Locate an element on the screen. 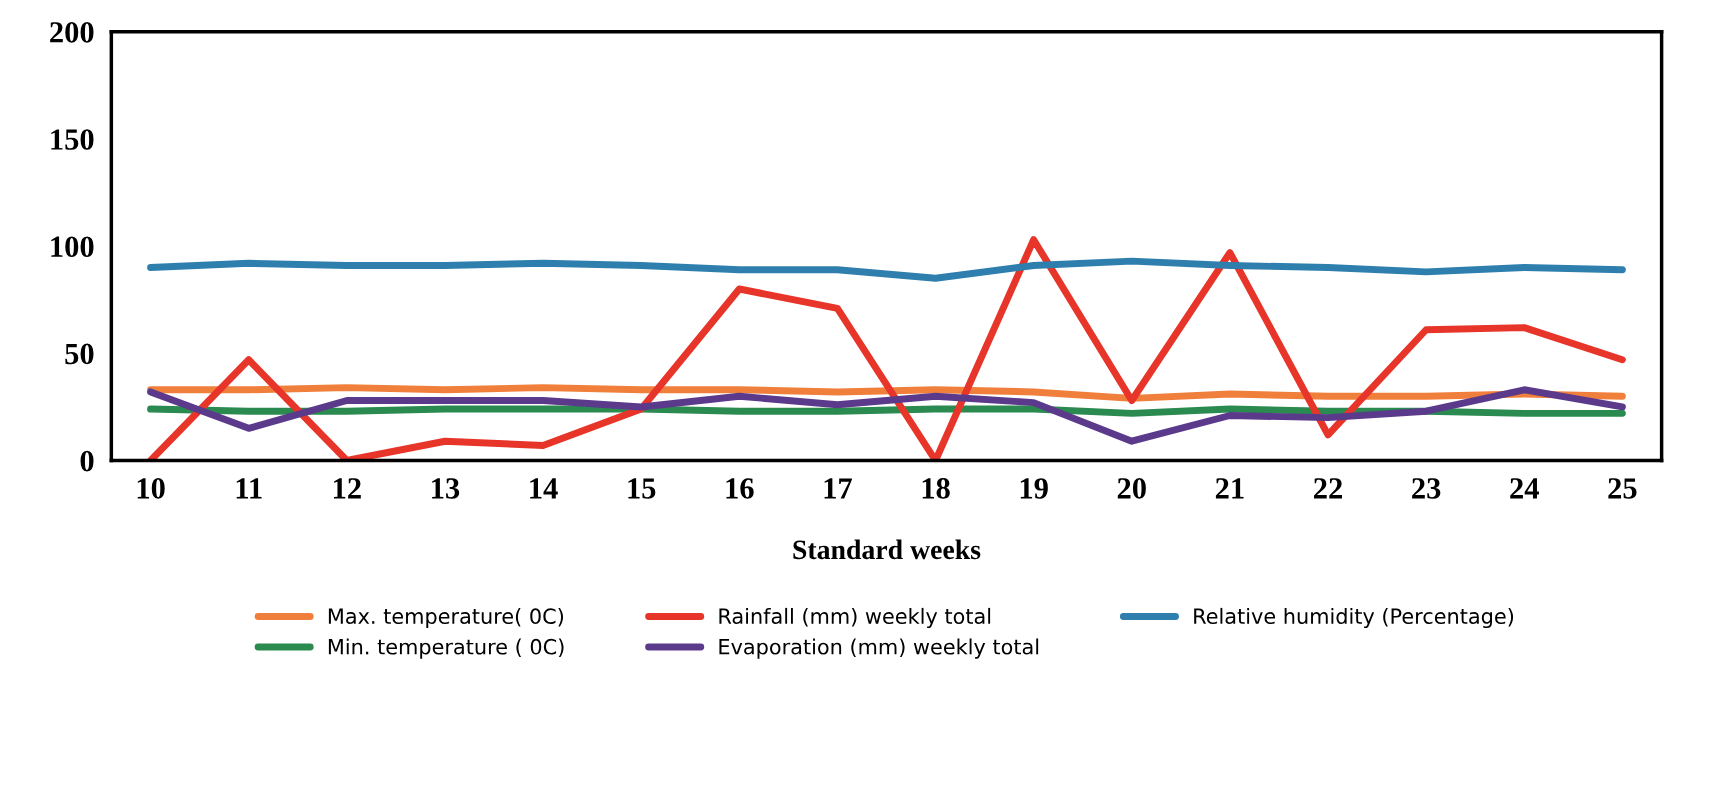 This screenshot has height=794, width=1713. y-tick-label: 200 is located at coordinates (72, 32).